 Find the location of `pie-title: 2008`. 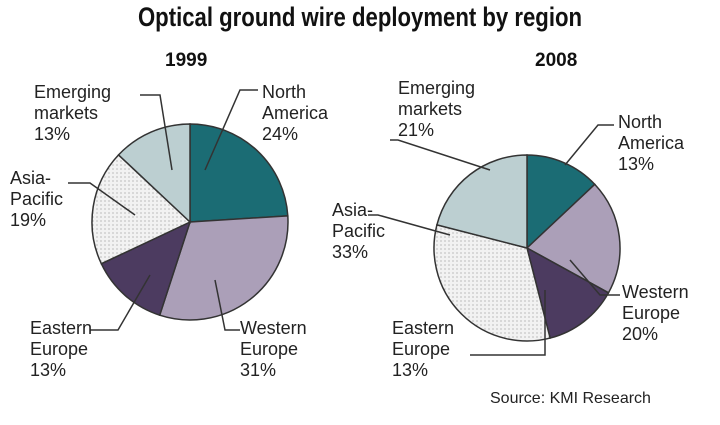

pie-title: 2008 is located at coordinates (556, 60).